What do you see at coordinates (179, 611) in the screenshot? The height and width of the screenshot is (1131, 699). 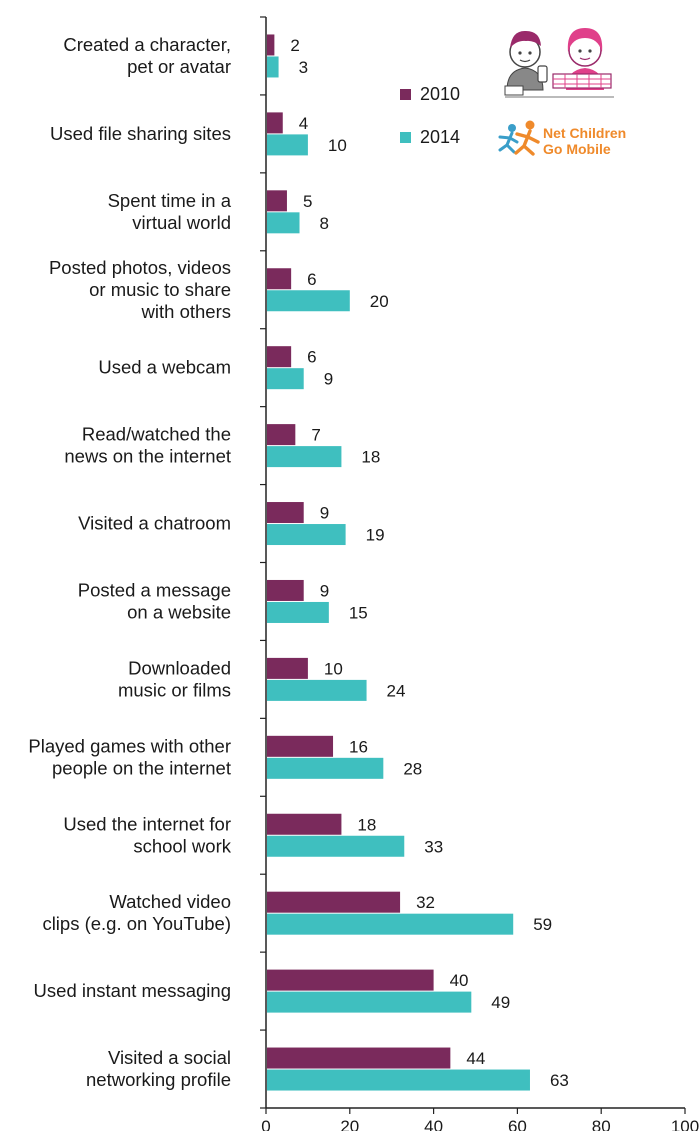 I see `category-label-line: on a website` at bounding box center [179, 611].